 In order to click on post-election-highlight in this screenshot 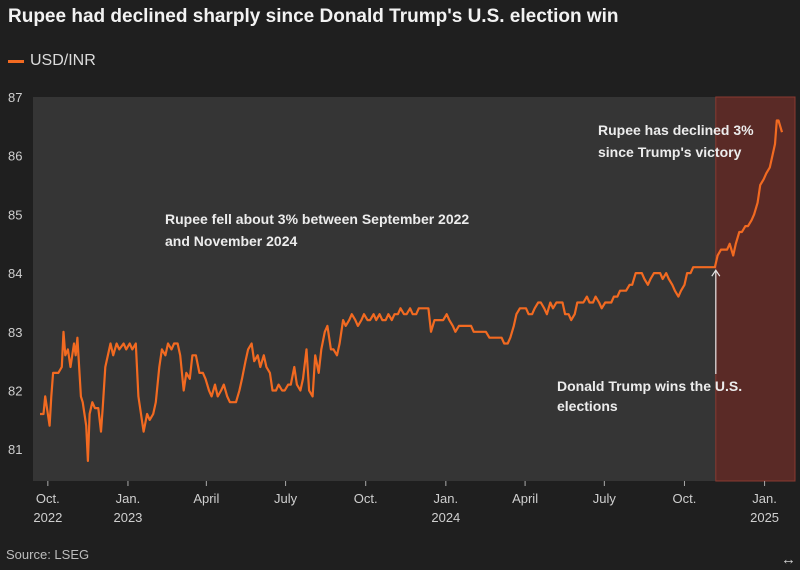, I will do `click(755, 289)`.